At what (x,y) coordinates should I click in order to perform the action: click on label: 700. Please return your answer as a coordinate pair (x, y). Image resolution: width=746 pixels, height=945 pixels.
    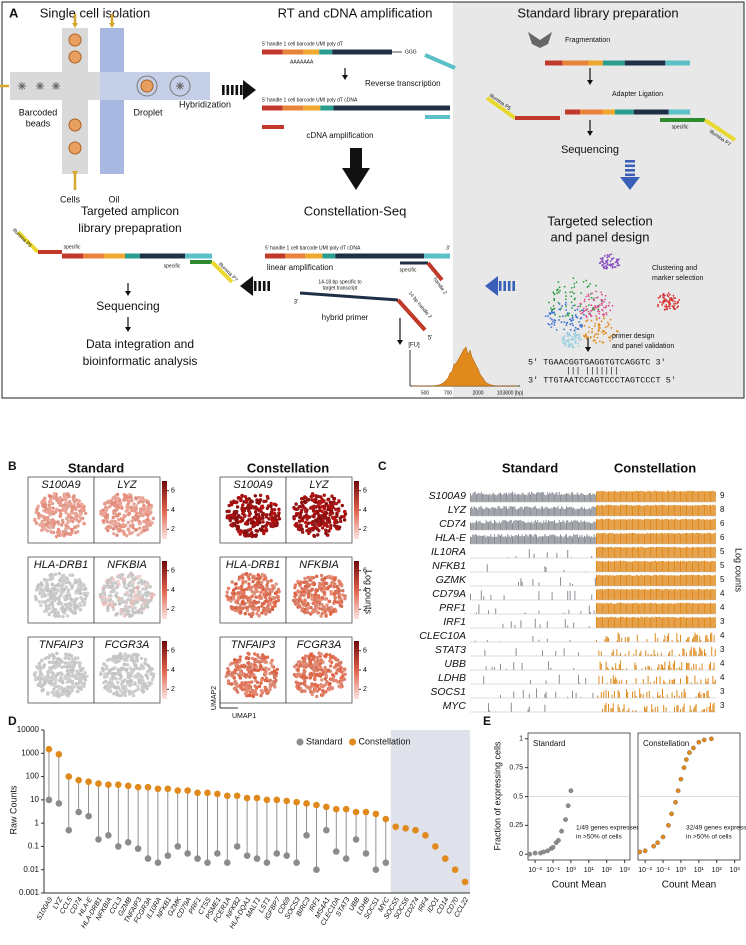
    Looking at the image, I should click on (448, 393).